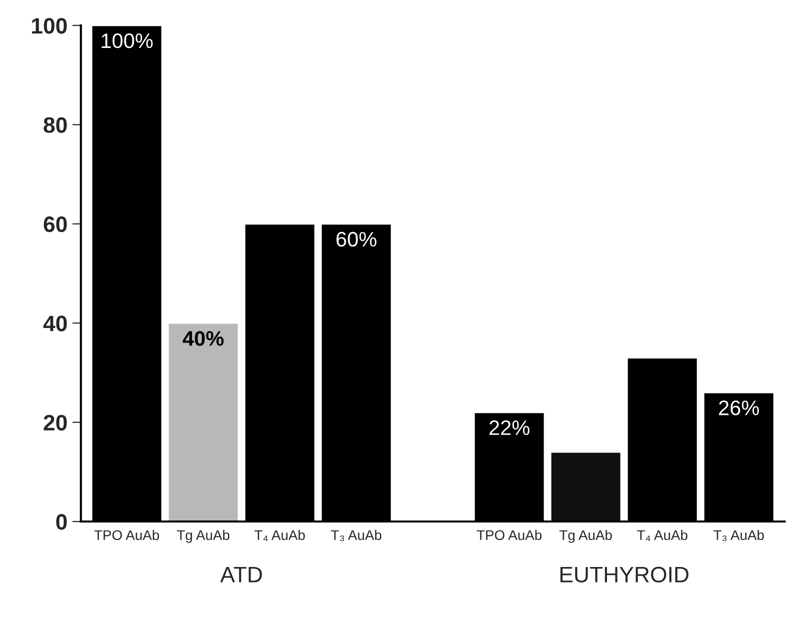 The image size is (809, 636). I want to click on y-tick-label: 0, so click(61, 522).